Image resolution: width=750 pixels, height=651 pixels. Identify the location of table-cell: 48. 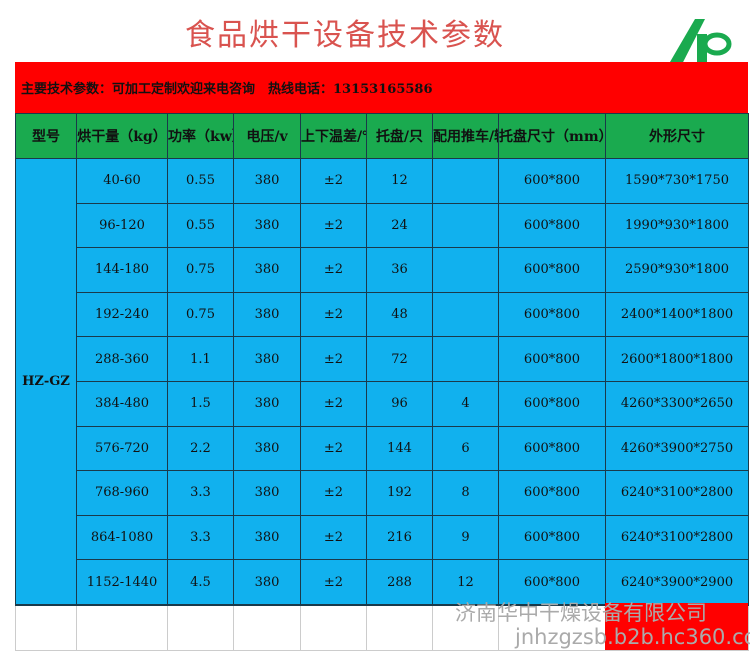
(399, 314).